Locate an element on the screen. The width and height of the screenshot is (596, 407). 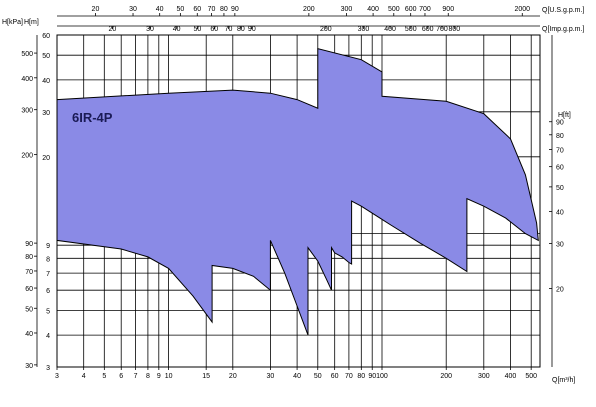
top-usgpm-tick-label: 2000 is located at coordinates (522, 9).